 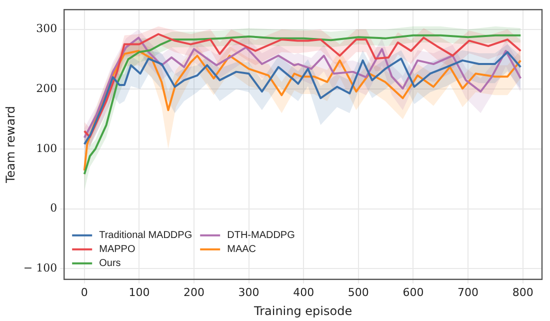 I want to click on y-tick-label: 0, so click(x=54, y=208).